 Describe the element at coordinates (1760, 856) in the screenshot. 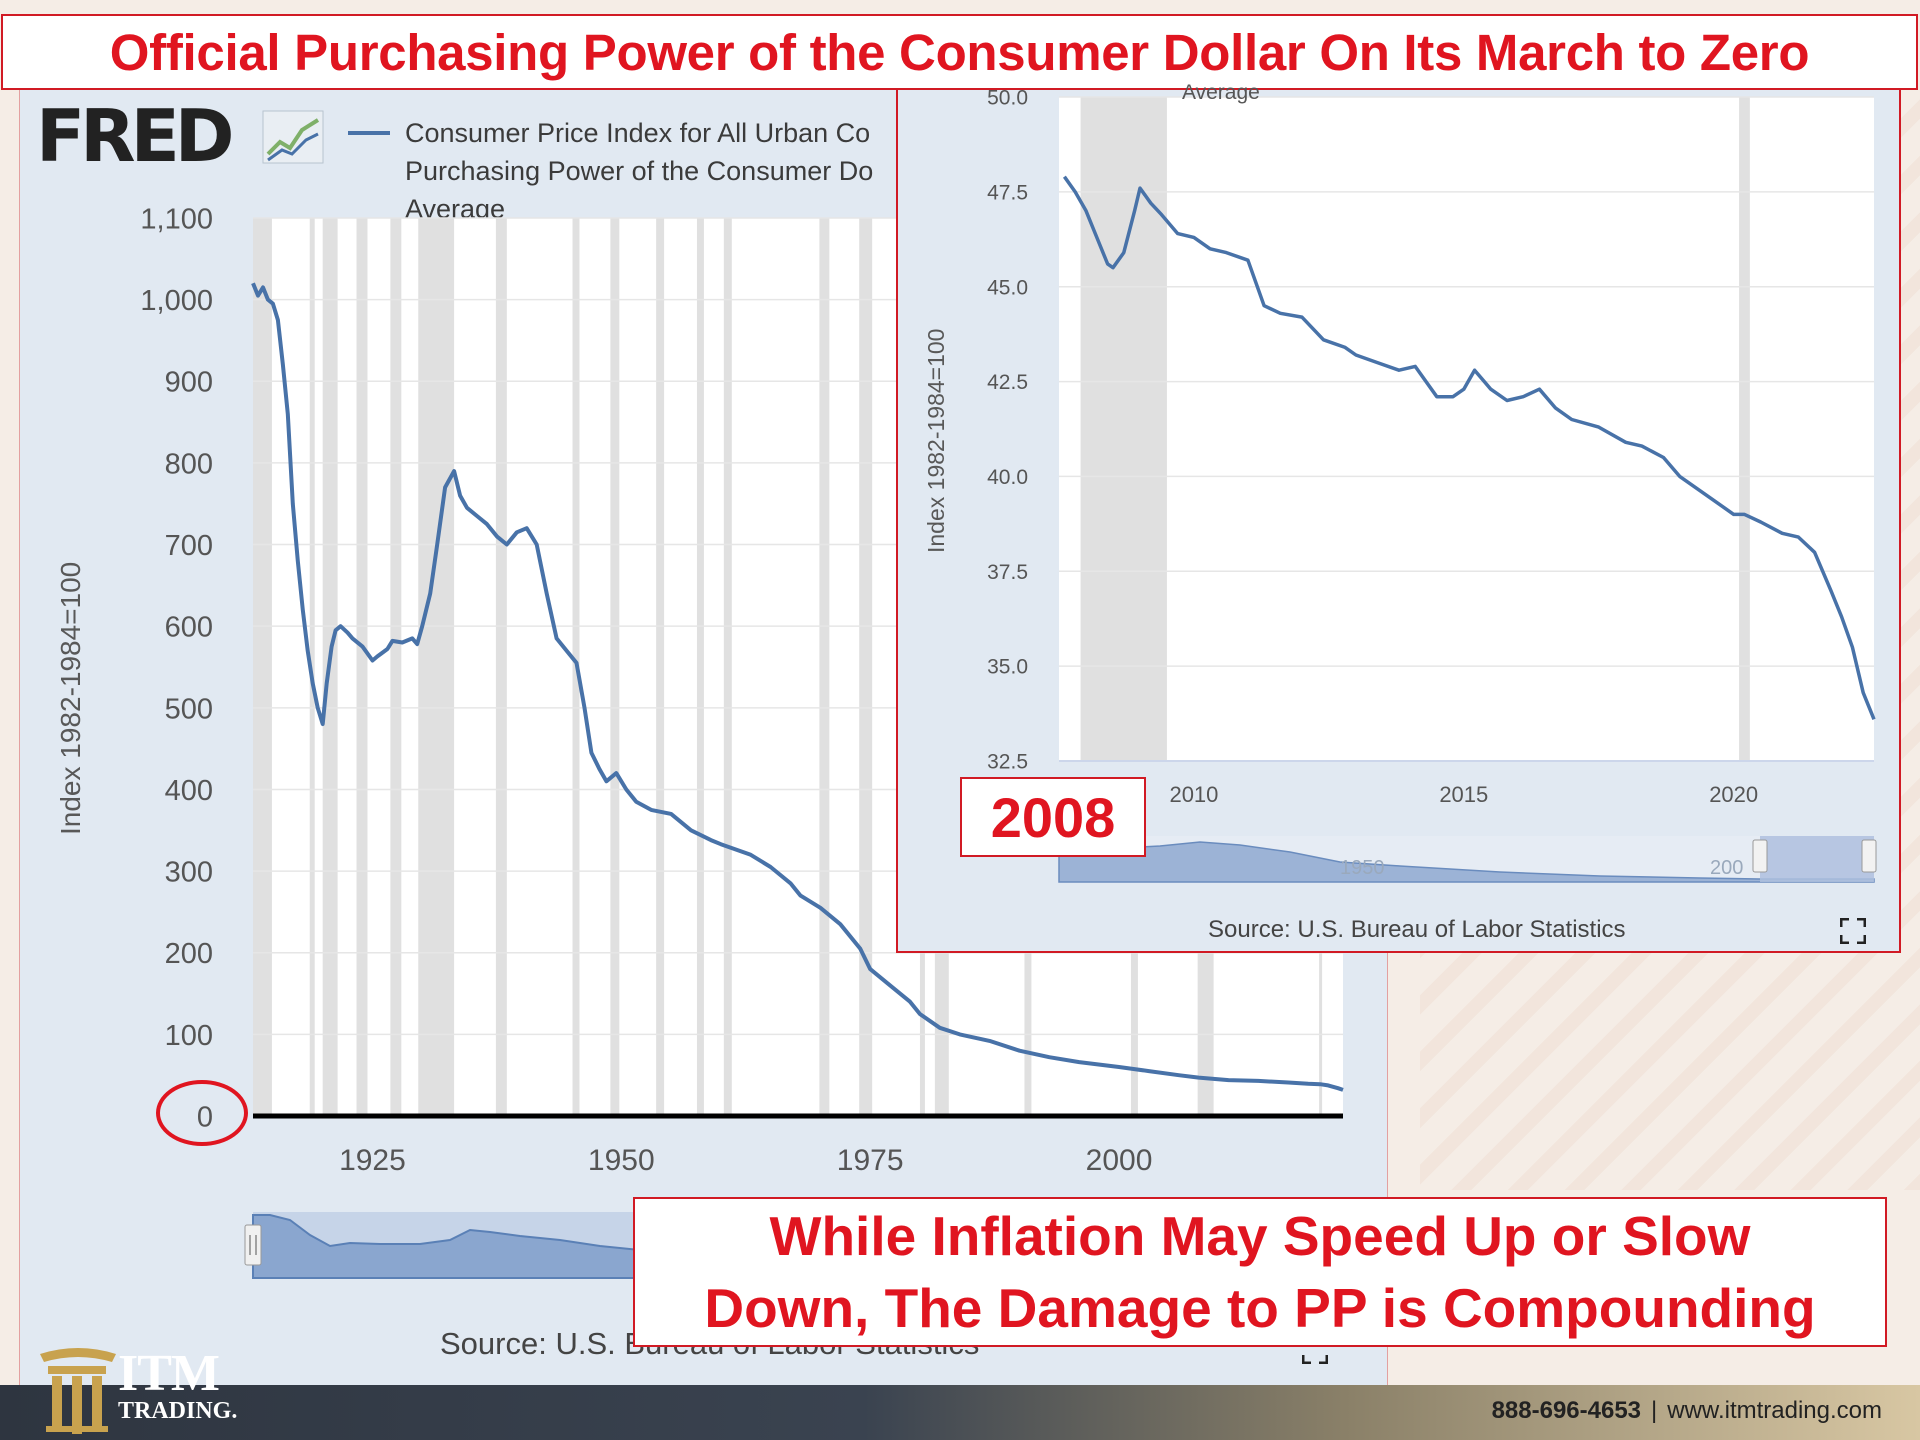

I see `inset-handle-left` at that location.